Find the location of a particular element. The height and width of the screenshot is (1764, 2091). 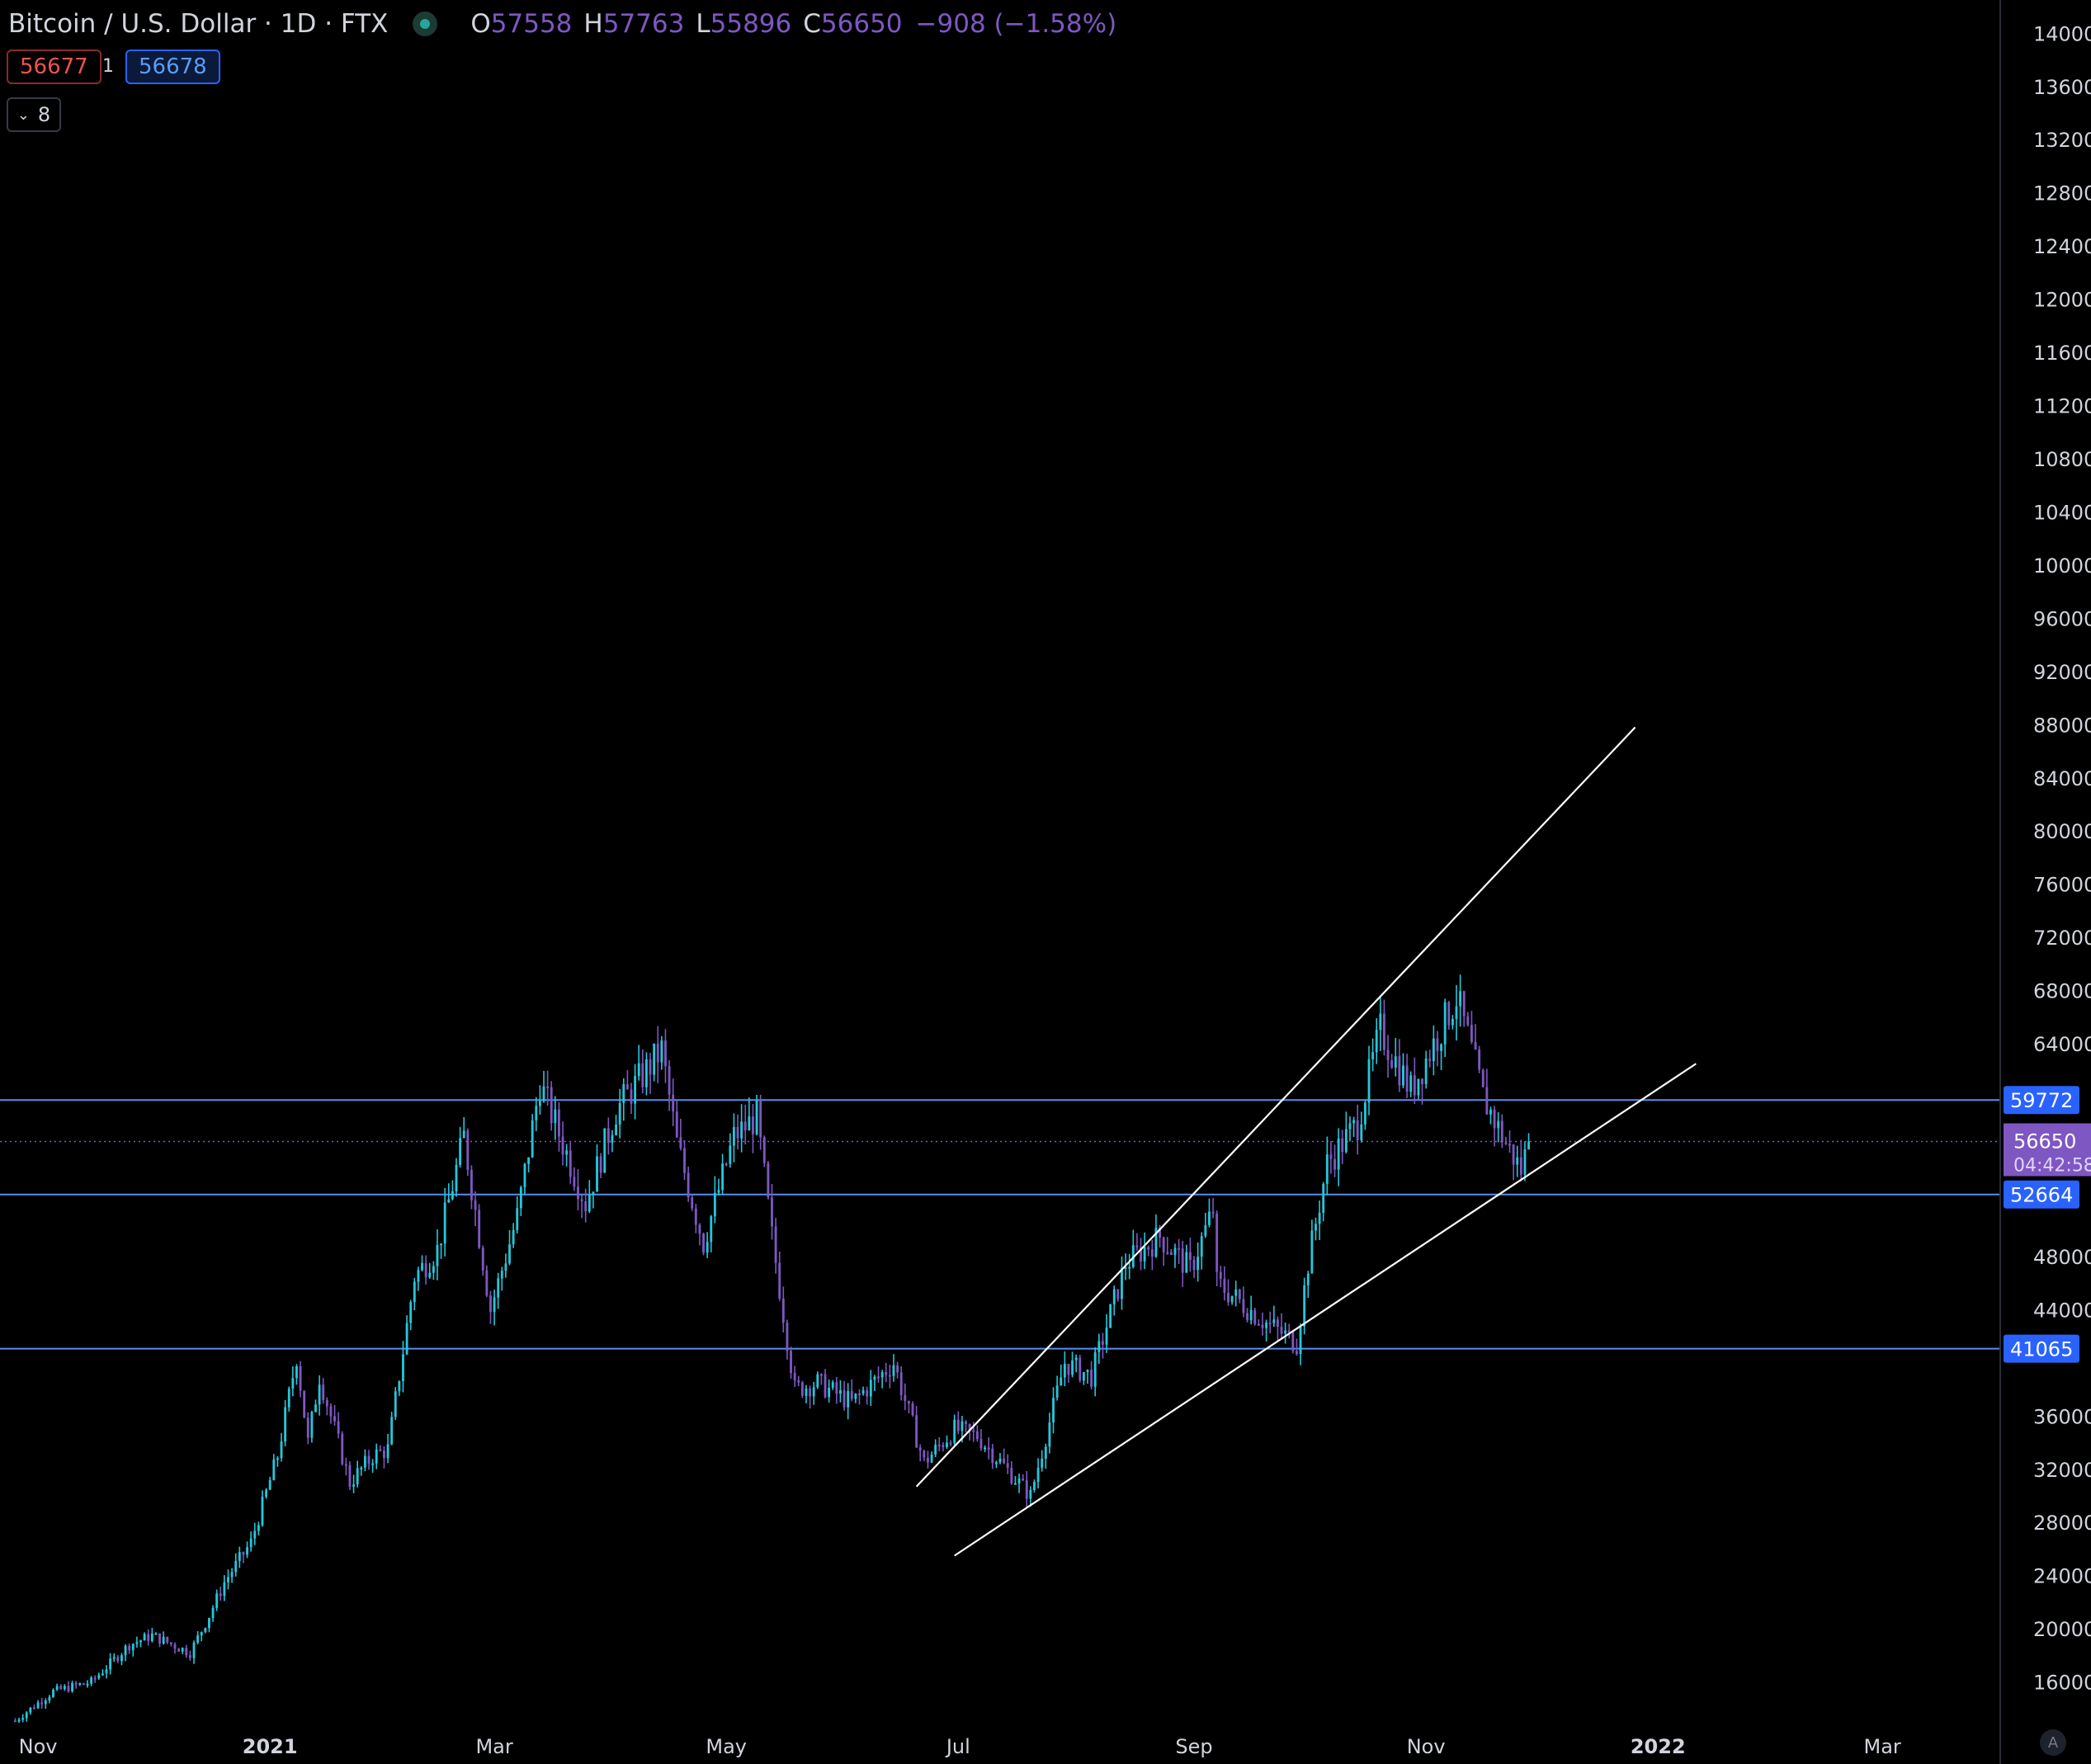

market-status-icon is located at coordinates (425, 24).